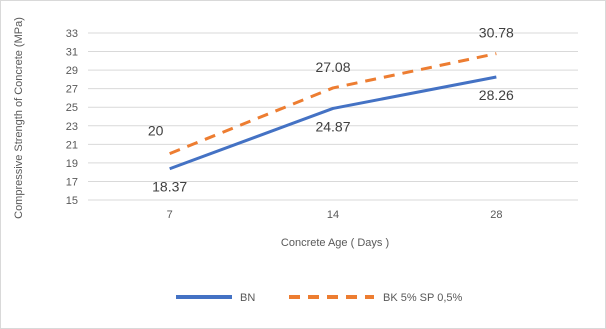  What do you see at coordinates (72, 108) in the screenshot?
I see `y-tick-label: 25` at bounding box center [72, 108].